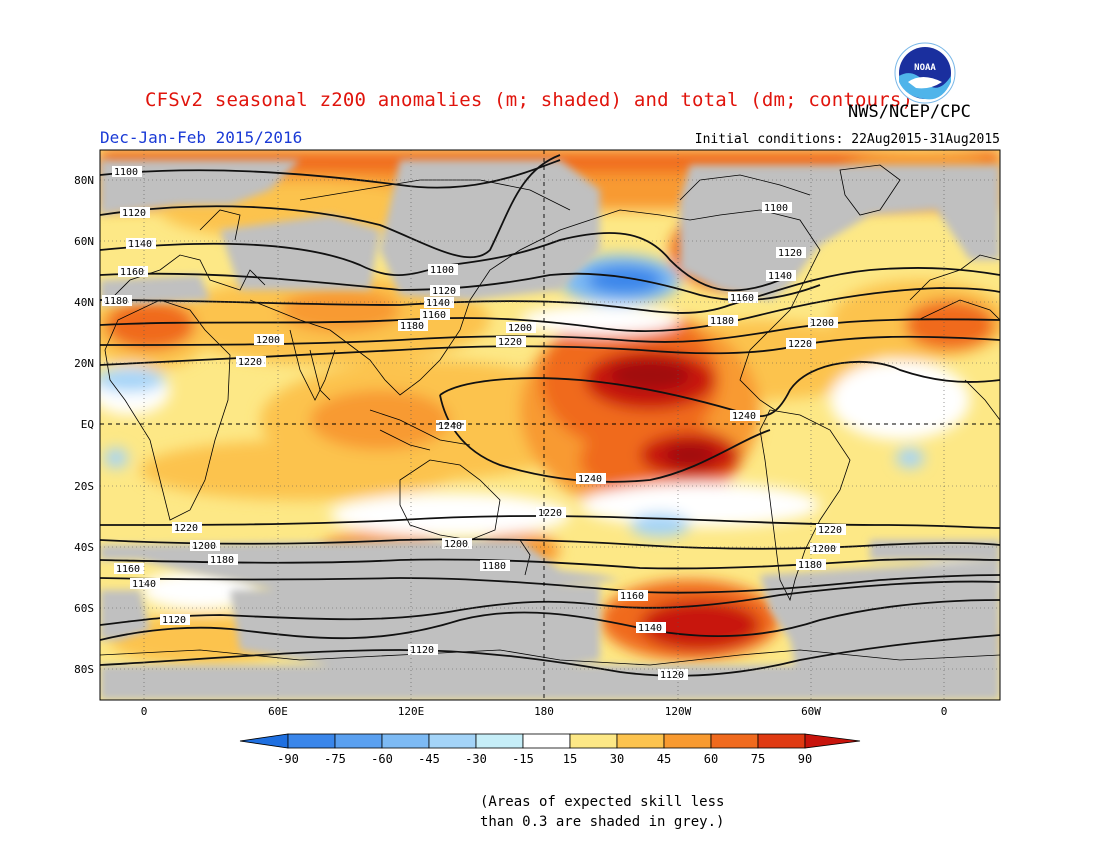 This screenshot has width=1100, height=850. Describe the element at coordinates (84, 608) in the screenshot. I see `lat-label: 60S` at that location.